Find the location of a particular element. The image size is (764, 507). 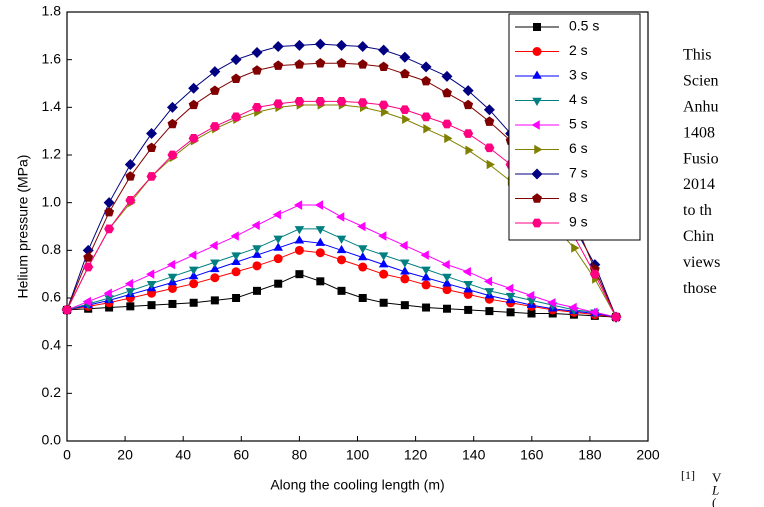

x-tick-label: 60 is located at coordinates (242, 455).